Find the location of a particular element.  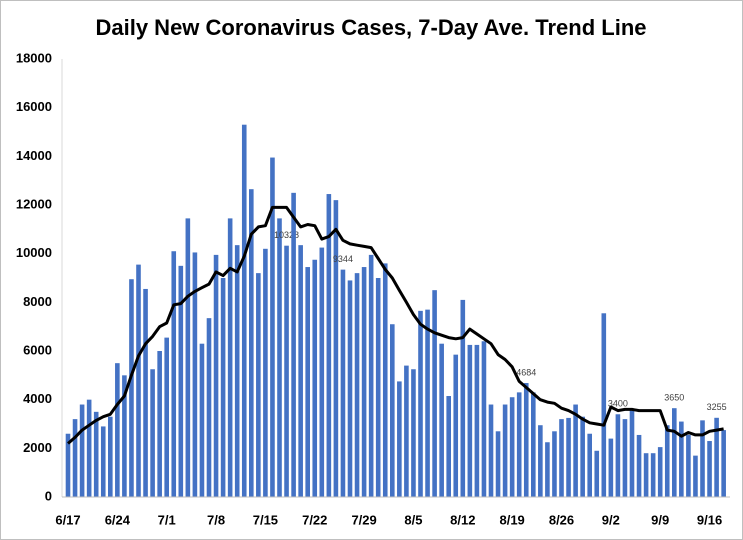

x-tick-label: 7/22 is located at coordinates (314, 519).